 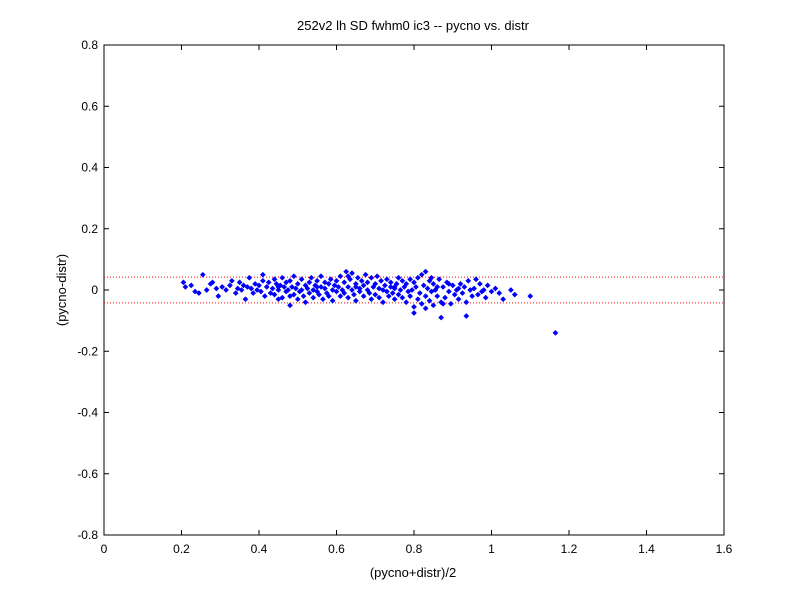 What do you see at coordinates (87, 535) in the screenshot?
I see `y-tick-label: -0.8` at bounding box center [87, 535].